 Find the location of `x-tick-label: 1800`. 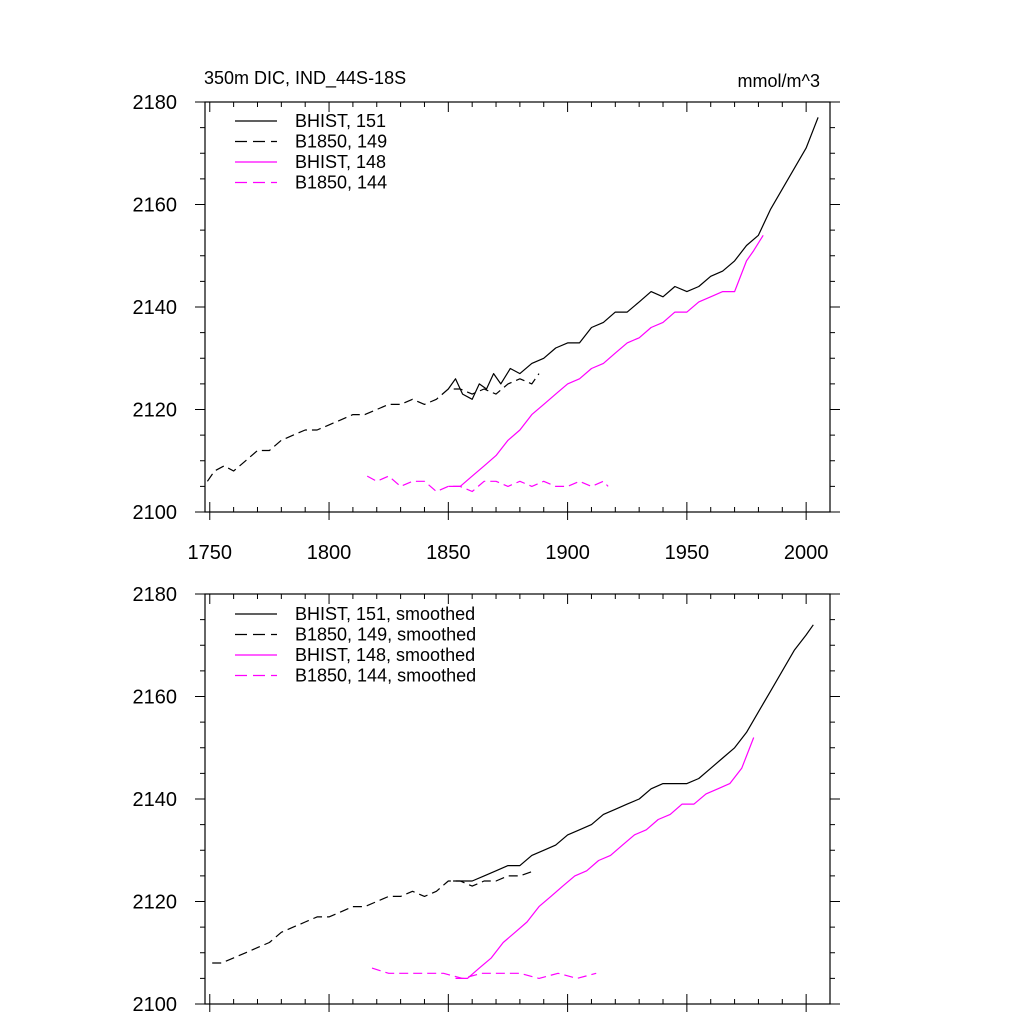

x-tick-label: 1800 is located at coordinates (329, 553).